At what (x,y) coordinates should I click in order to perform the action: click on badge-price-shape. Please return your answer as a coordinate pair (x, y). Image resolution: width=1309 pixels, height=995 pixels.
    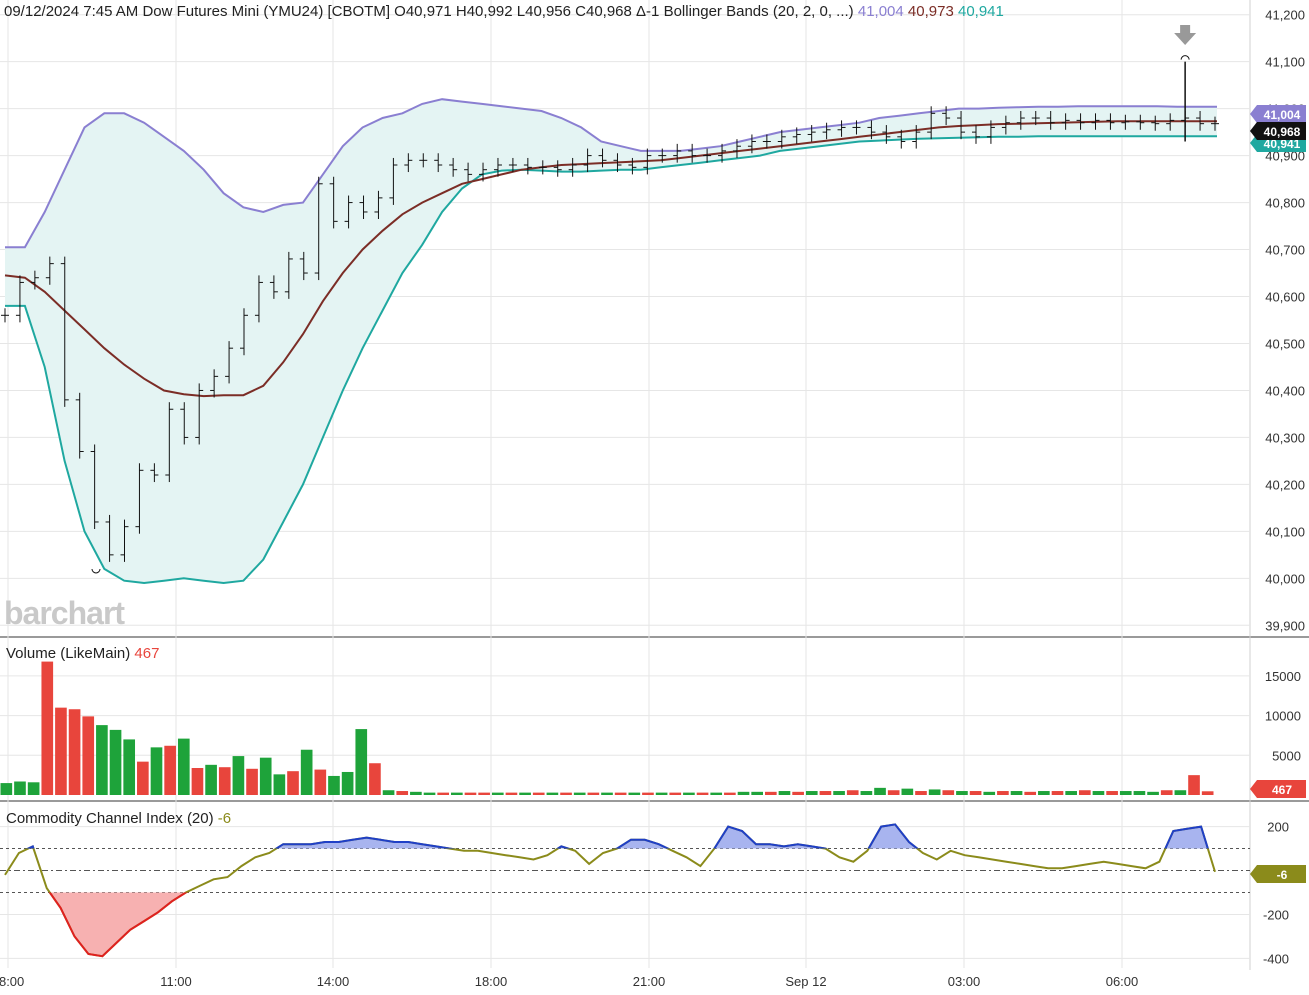
    Looking at the image, I should click on (1278, 131).